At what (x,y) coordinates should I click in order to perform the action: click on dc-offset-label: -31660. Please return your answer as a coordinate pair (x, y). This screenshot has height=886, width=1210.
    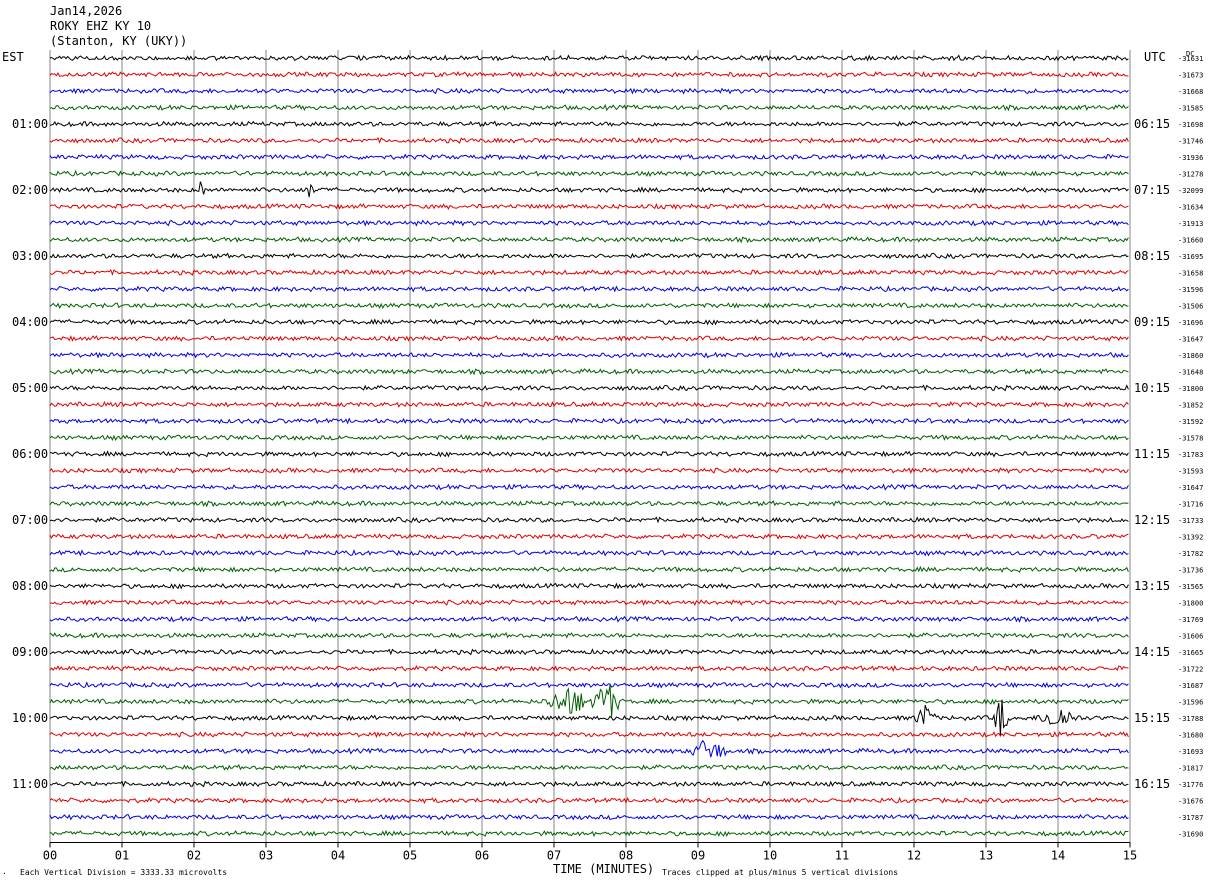
    Looking at the image, I should click on (1190, 241).